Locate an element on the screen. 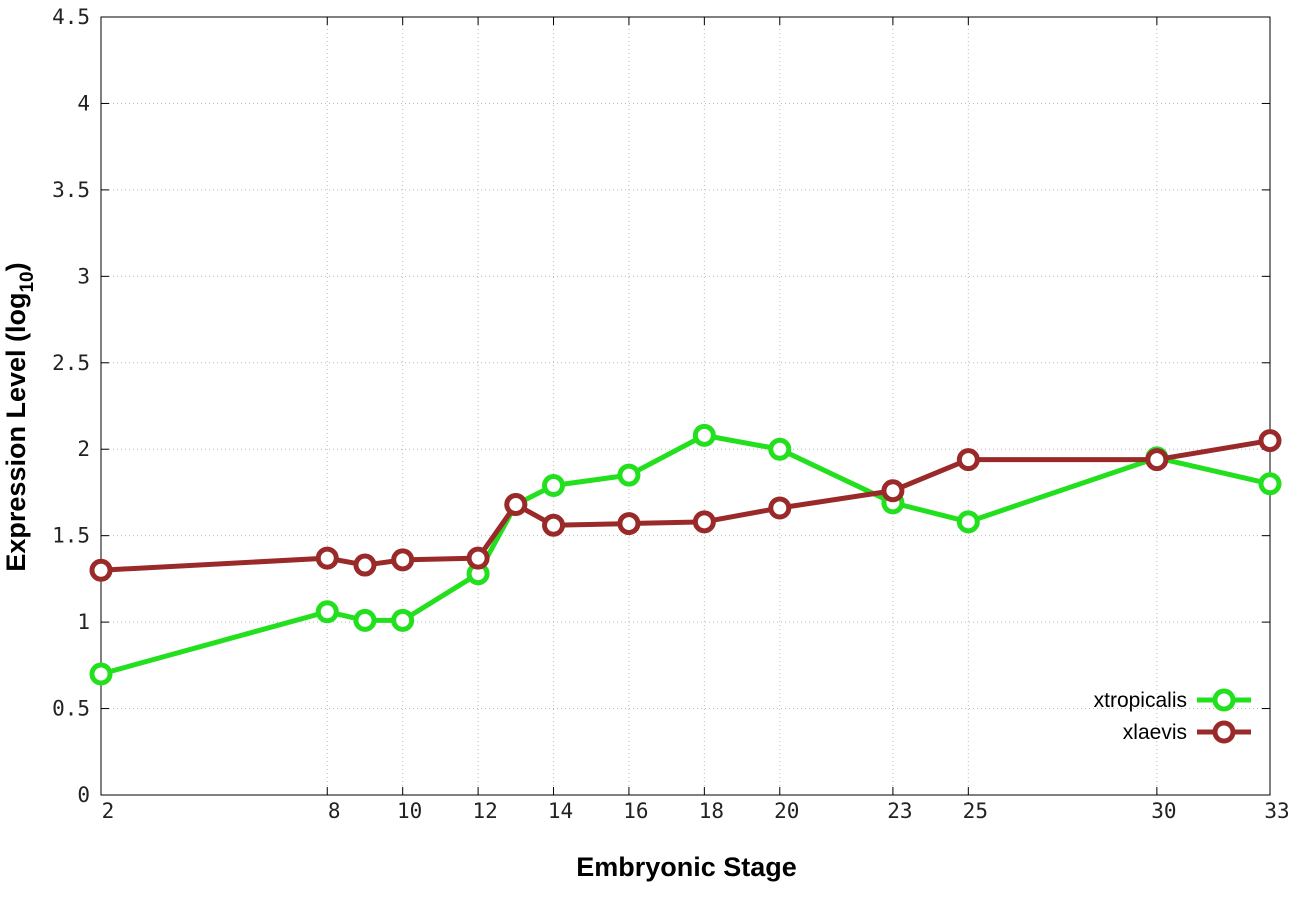 The image size is (1296, 907). x-tick-label: 30 is located at coordinates (1163, 811).